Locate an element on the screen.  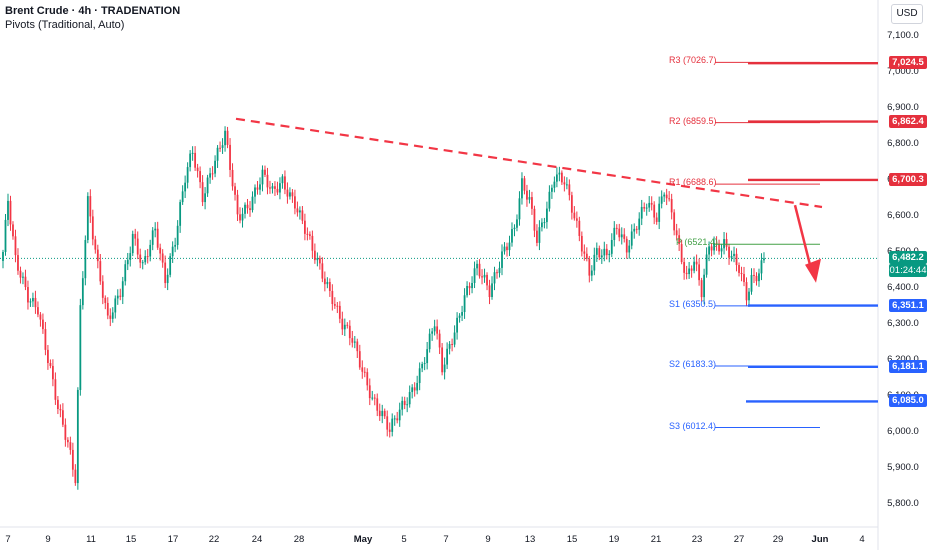
projection-arrow-shaft is located at coordinates (803, 237).